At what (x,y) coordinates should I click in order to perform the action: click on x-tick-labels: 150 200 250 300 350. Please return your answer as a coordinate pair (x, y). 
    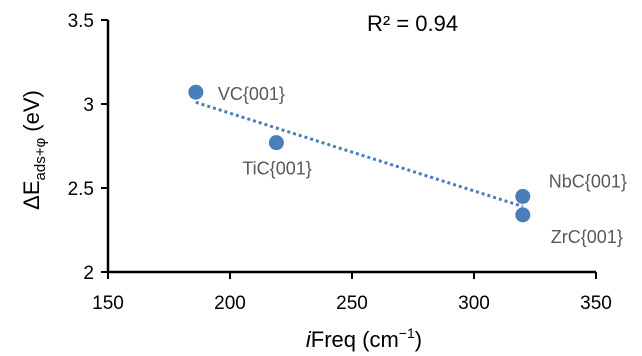
    Looking at the image, I should click on (352, 303).